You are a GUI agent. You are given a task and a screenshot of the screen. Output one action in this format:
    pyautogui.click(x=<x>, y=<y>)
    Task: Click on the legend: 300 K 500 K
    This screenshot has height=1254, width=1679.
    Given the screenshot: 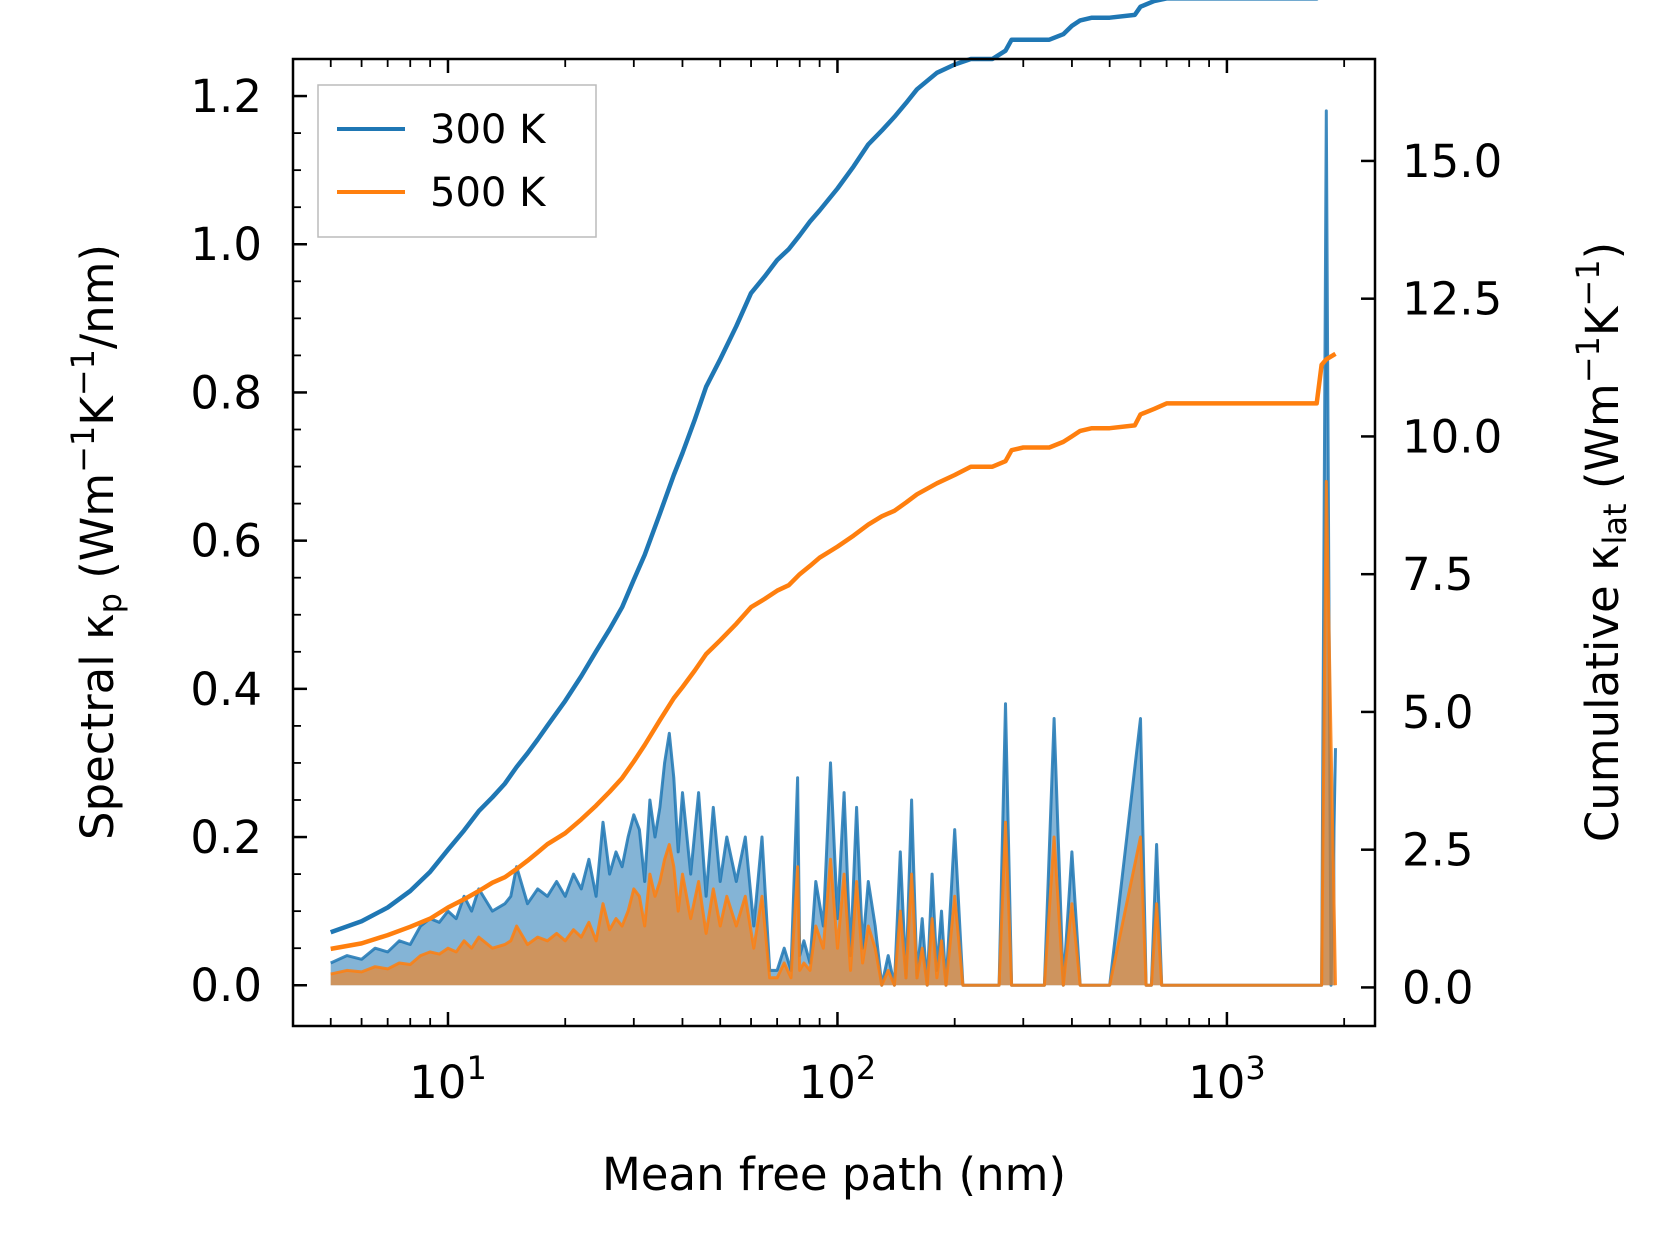 What is the action you would take?
    pyautogui.click(x=457, y=161)
    